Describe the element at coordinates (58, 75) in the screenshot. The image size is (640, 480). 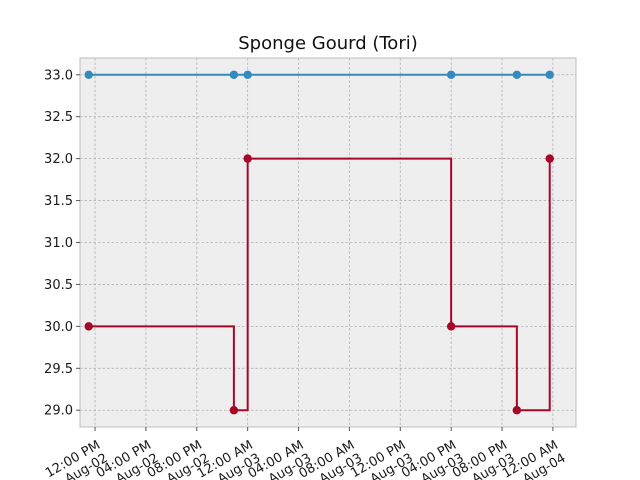
I see `y-tick-label: 33.0` at that location.